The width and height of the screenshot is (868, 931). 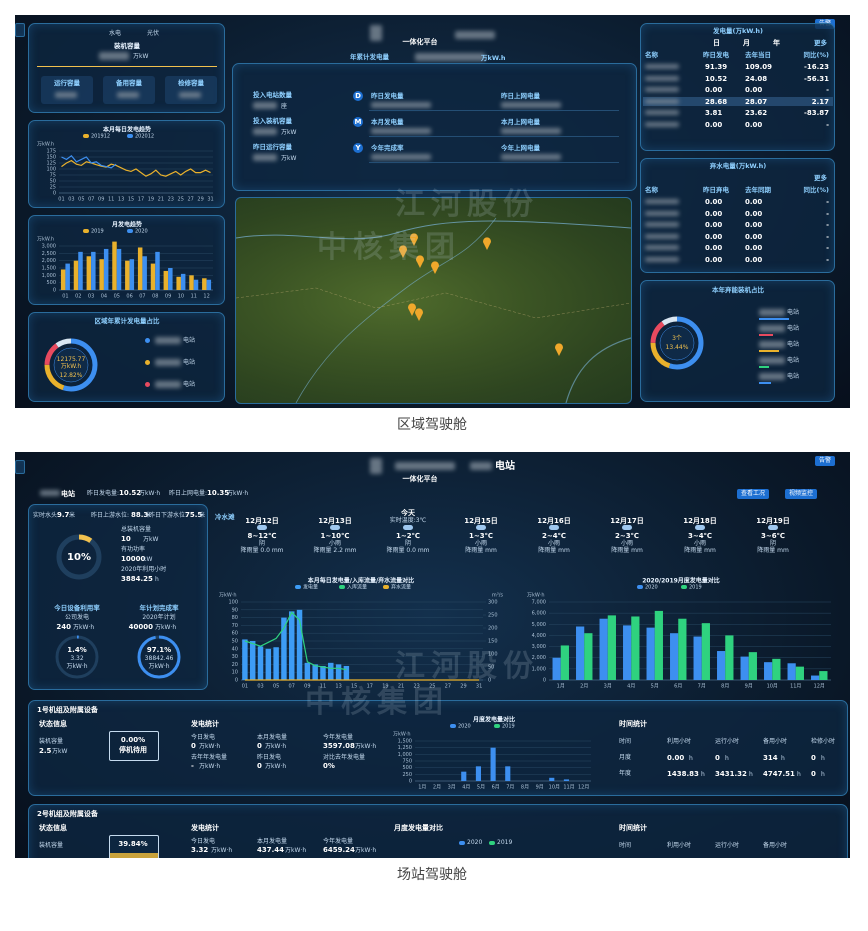 I want to click on gen-unit: 万kW·h, so click(x=366, y=746).